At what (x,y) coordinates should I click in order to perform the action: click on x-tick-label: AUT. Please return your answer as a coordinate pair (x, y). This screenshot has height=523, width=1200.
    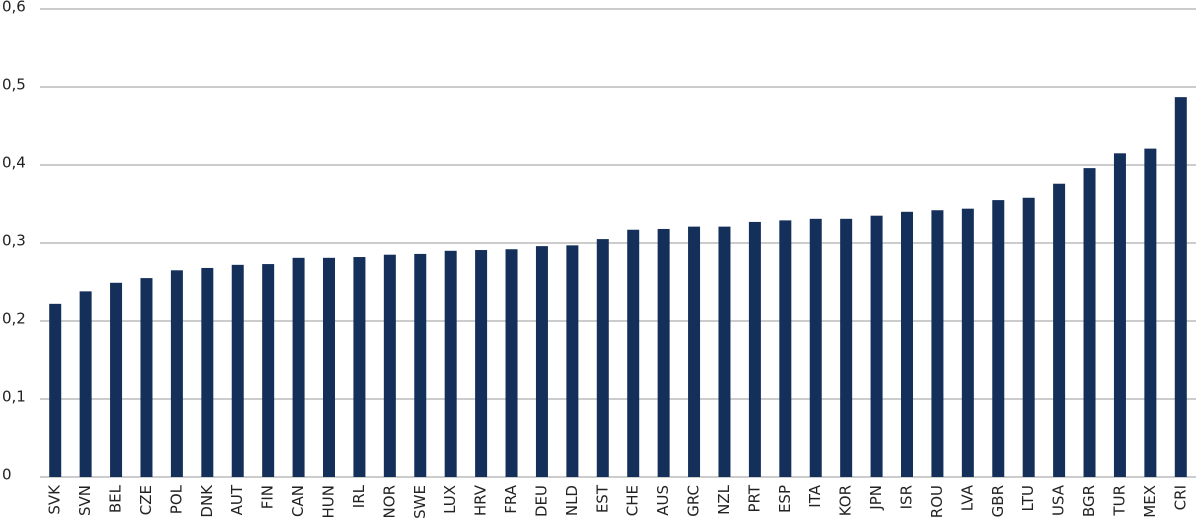
    Looking at the image, I should click on (237, 499).